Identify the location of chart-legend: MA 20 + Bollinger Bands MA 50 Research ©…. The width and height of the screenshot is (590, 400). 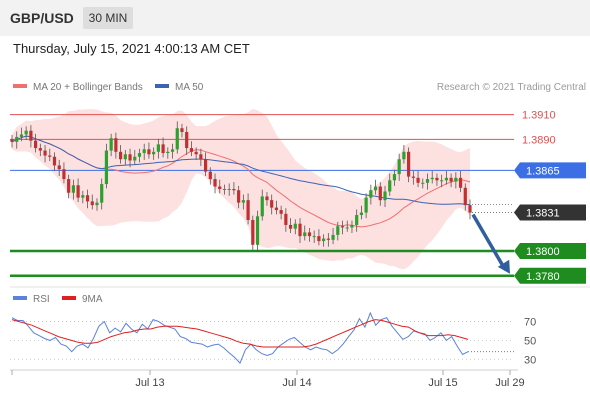
(299, 87).